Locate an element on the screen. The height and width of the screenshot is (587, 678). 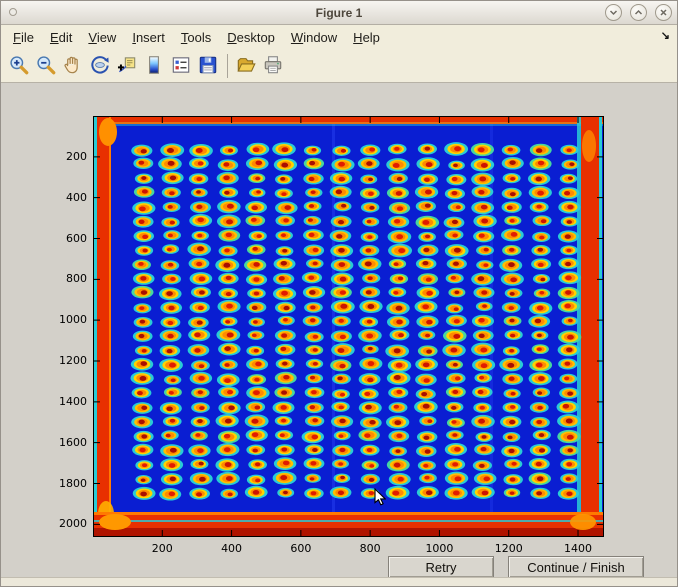
legend-icon is located at coordinates (181, 66).